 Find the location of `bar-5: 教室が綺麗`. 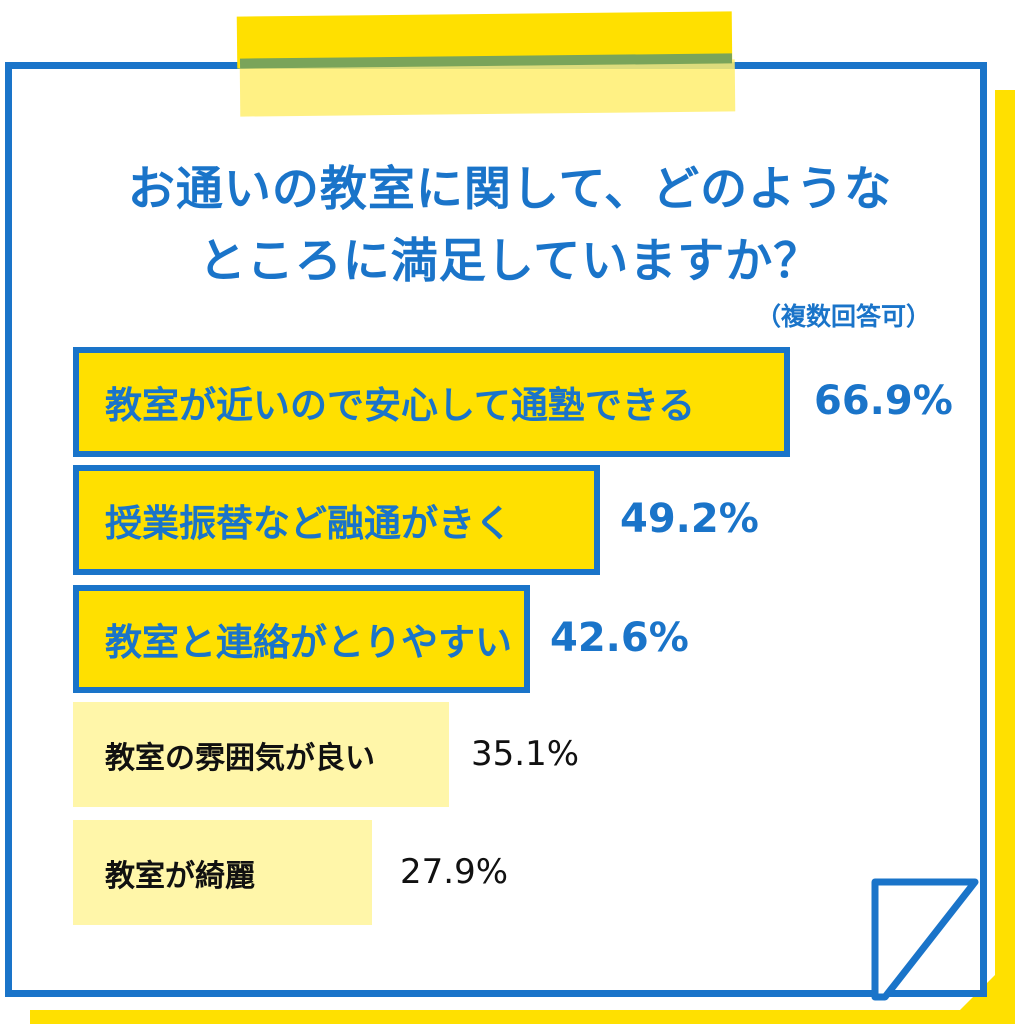

bar-5: 教室が綺麗 is located at coordinates (222, 872).